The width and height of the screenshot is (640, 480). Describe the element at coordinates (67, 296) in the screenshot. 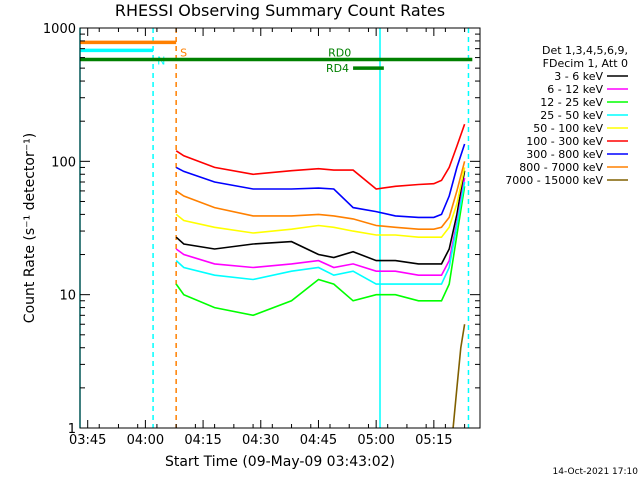

I see `y-tick-label: 10` at that location.